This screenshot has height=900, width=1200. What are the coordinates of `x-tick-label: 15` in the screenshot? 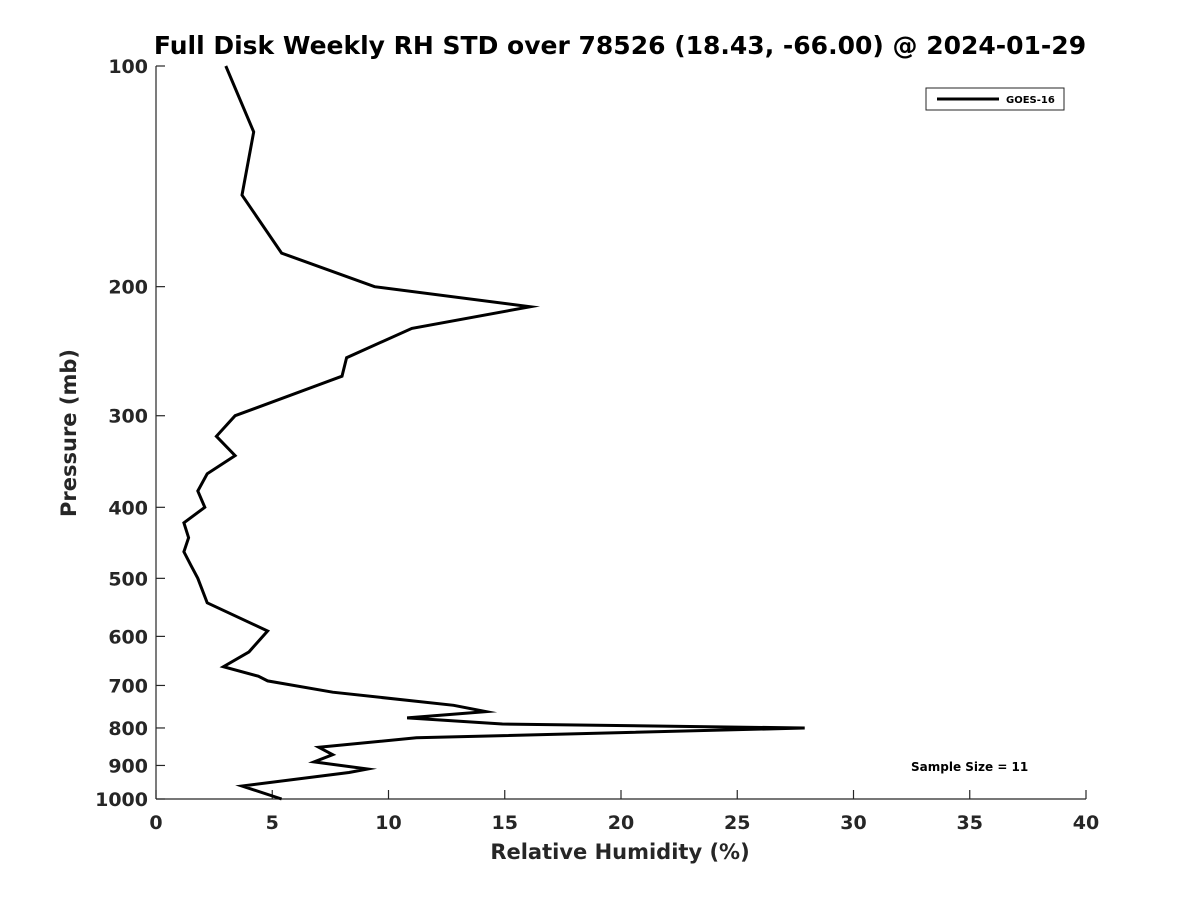 It's located at (505, 823).